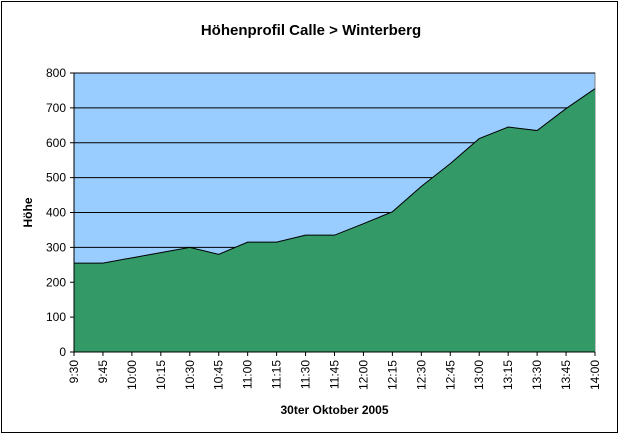  I want to click on x-tick-label: 10:45, so click(219, 375).